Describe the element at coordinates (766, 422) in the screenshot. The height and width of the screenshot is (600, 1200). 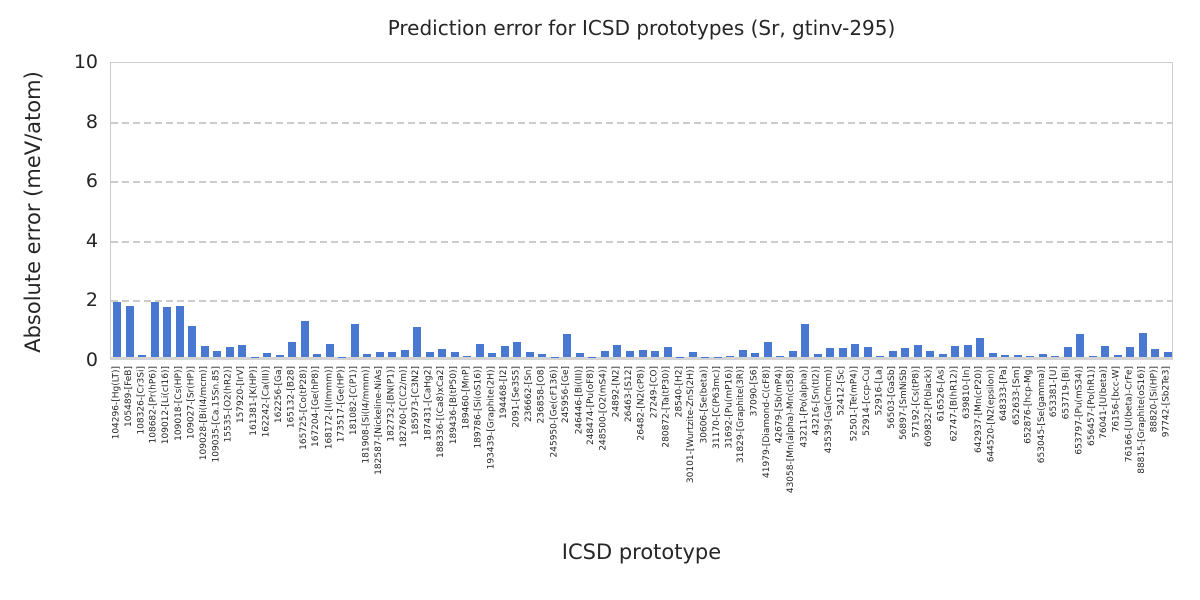
I see `x-tick-label: 41979-[Diamond-C(cF8)]` at that location.